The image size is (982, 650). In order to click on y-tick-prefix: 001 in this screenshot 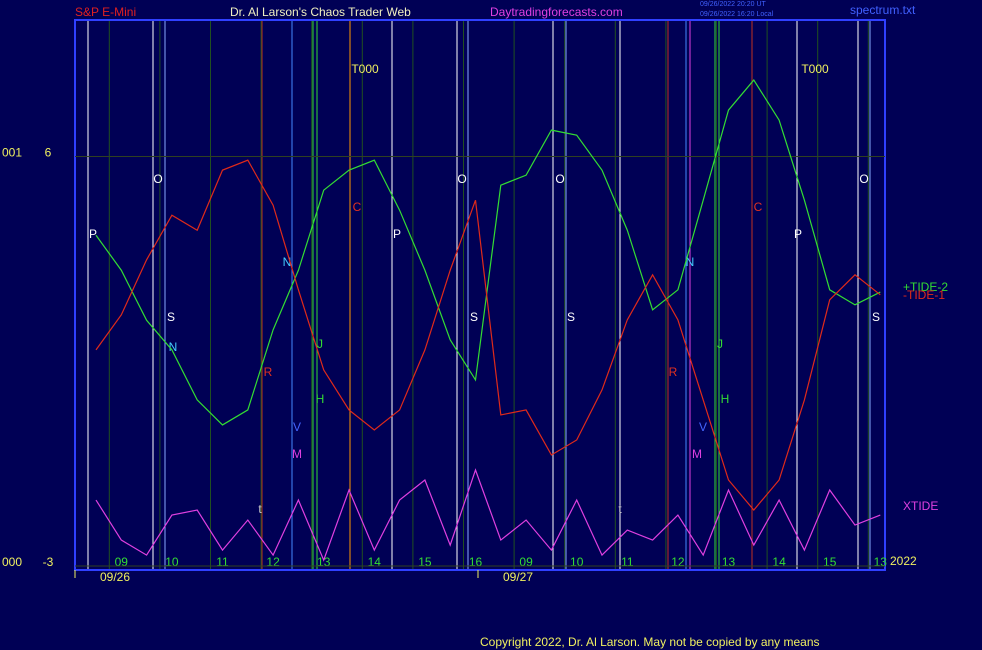, I will do `click(12, 153)`.